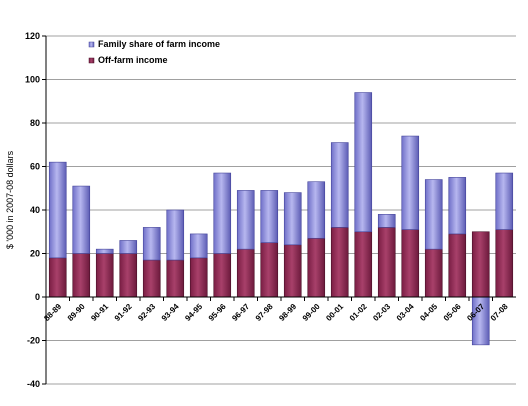  I want to click on x-category-label: 03-04, so click(405, 312).